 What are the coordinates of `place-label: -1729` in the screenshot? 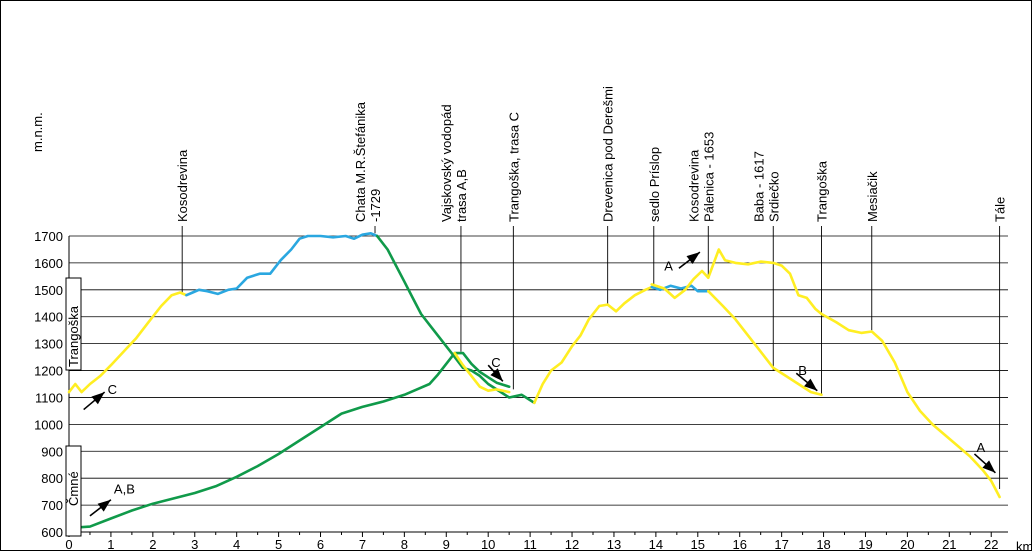 It's located at (375, 205).